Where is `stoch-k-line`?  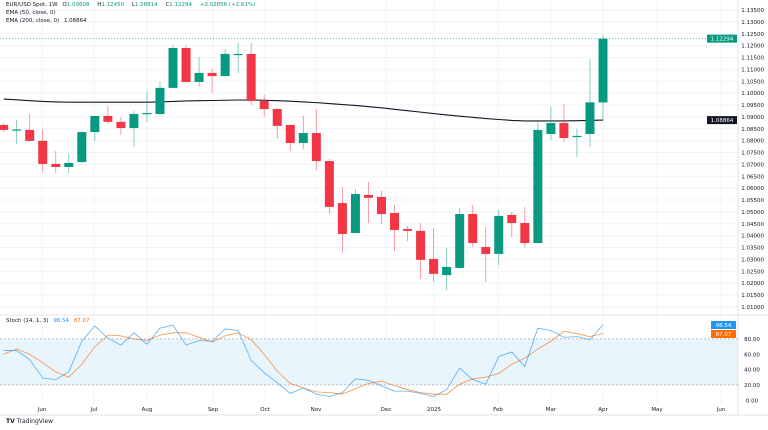 stoch-k-line is located at coordinates (303, 360).